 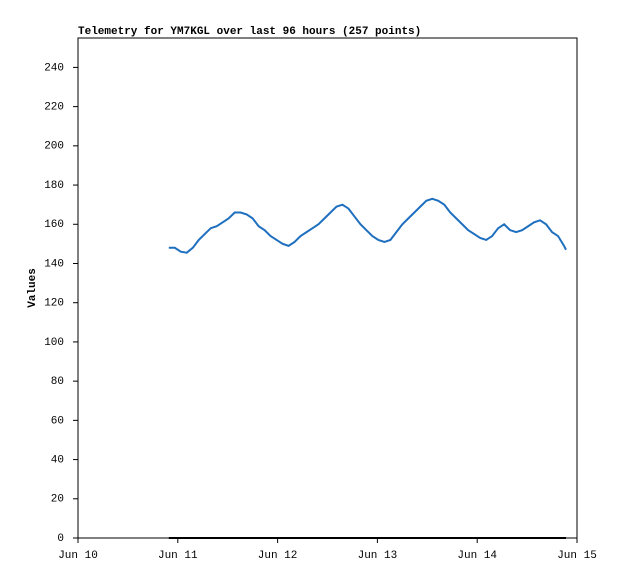 What do you see at coordinates (57, 421) in the screenshot?
I see `y-tick-label: 60` at bounding box center [57, 421].